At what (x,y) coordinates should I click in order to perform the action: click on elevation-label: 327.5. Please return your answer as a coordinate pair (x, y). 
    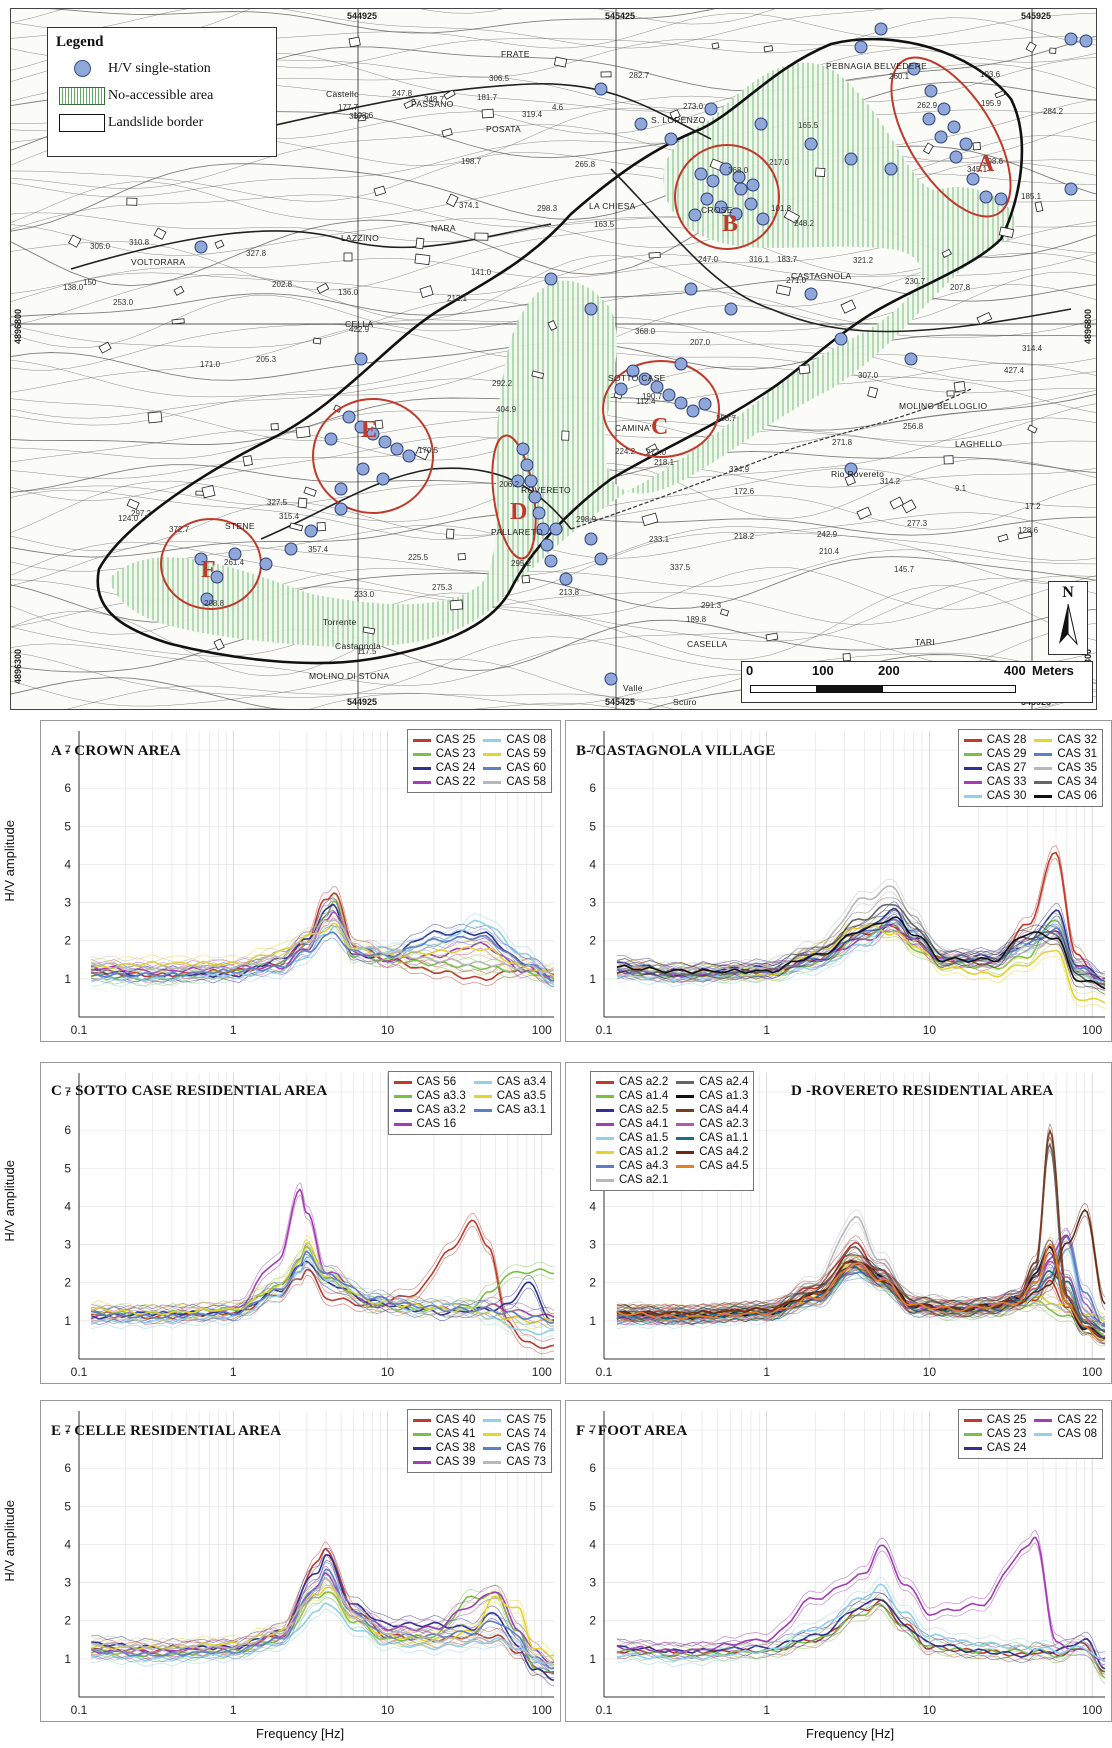
    Looking at the image, I should click on (277, 502).